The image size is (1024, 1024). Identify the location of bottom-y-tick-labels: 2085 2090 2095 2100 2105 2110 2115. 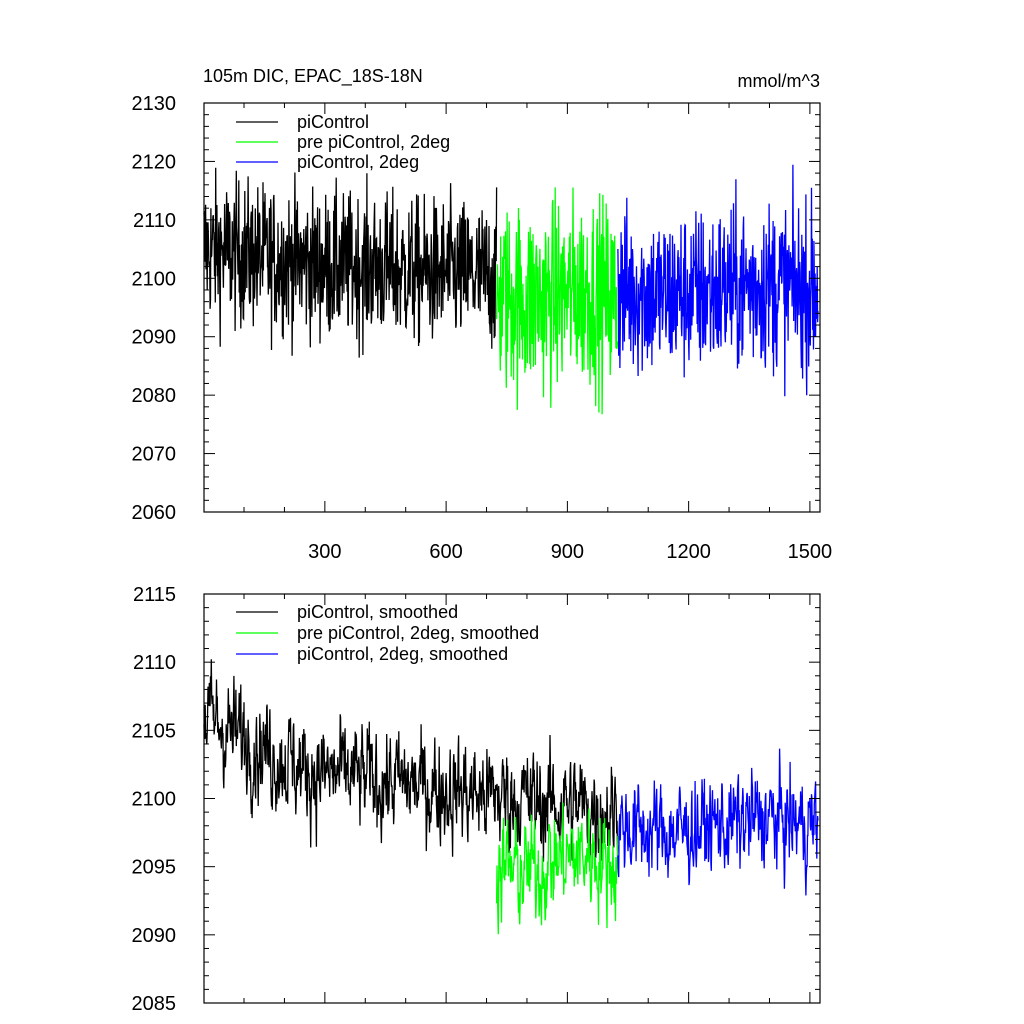
(154, 799).